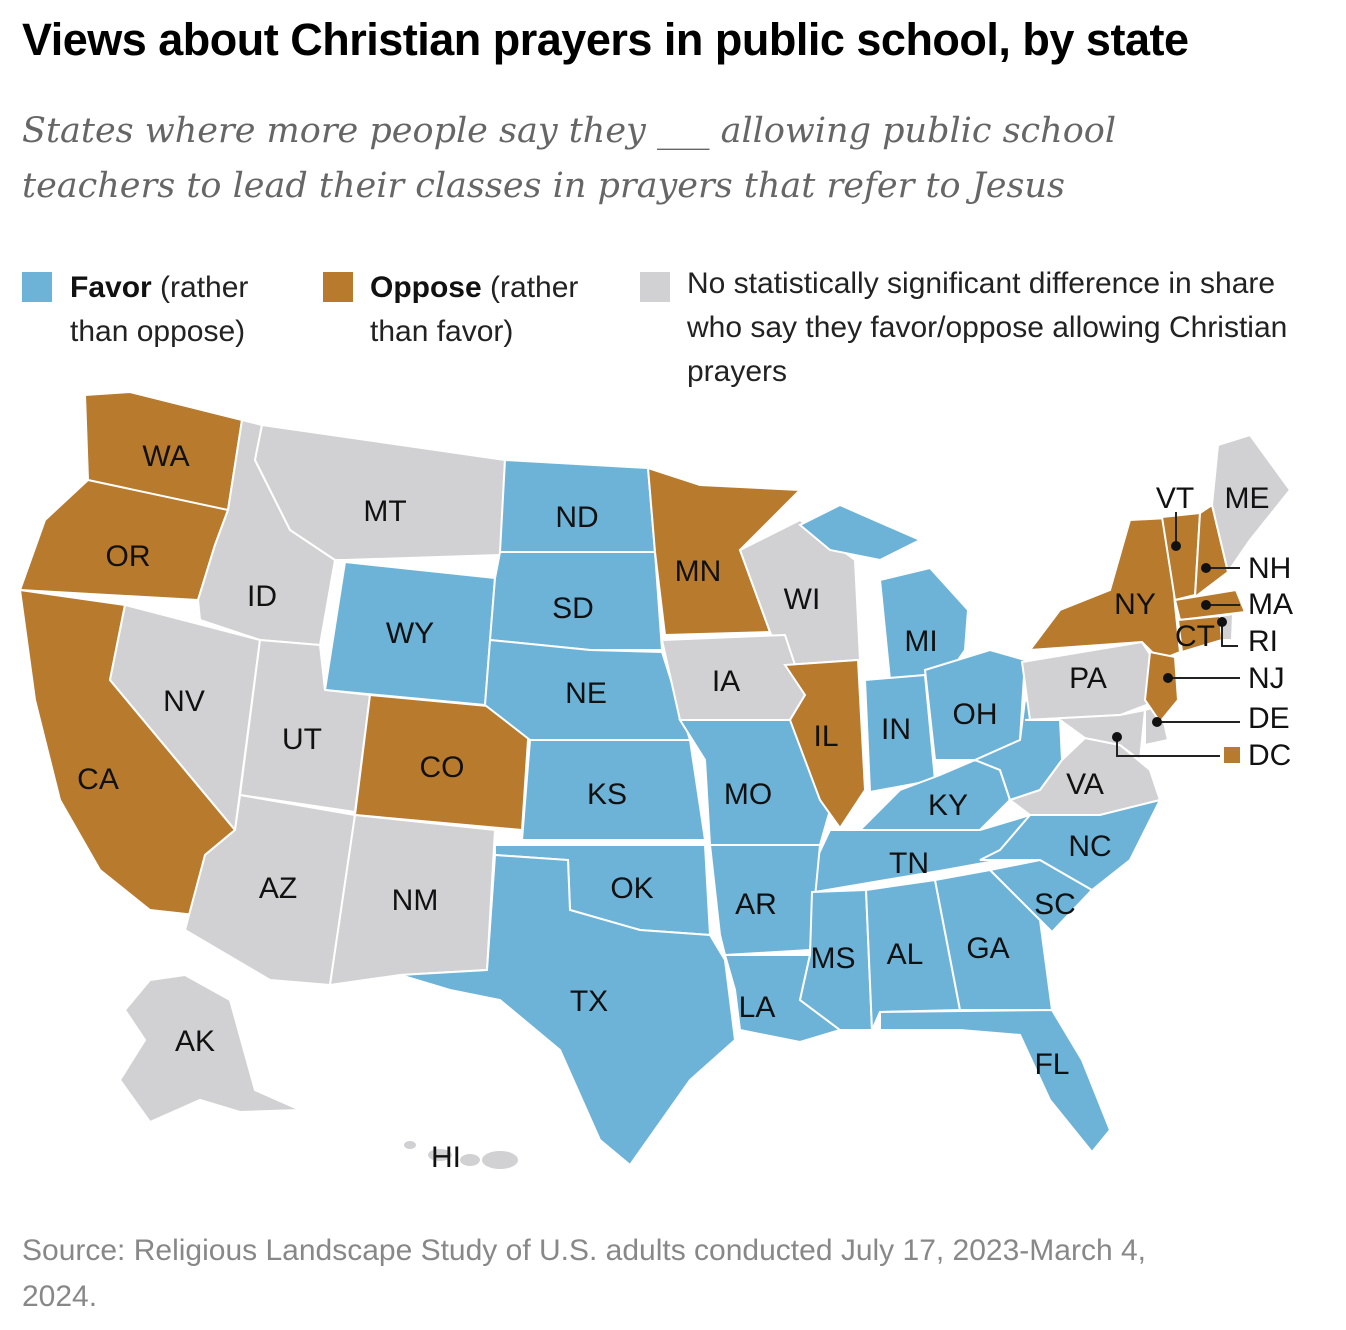 The image size is (1346, 1330). I want to click on state-NC, so click(1070, 845).